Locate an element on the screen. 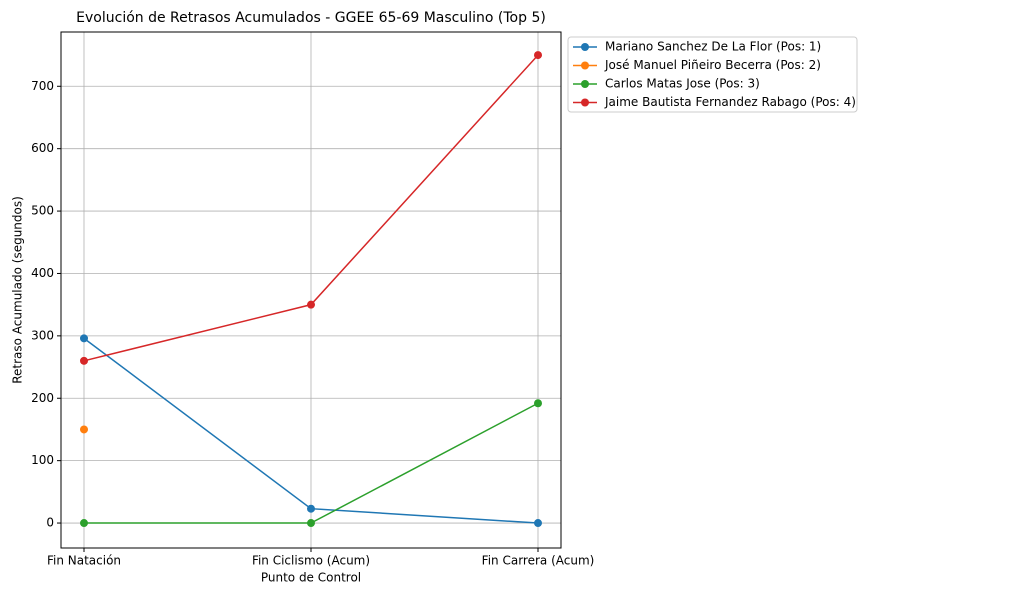 The width and height of the screenshot is (1024, 601). x-tick-label: Fin Natación is located at coordinates (84, 561).